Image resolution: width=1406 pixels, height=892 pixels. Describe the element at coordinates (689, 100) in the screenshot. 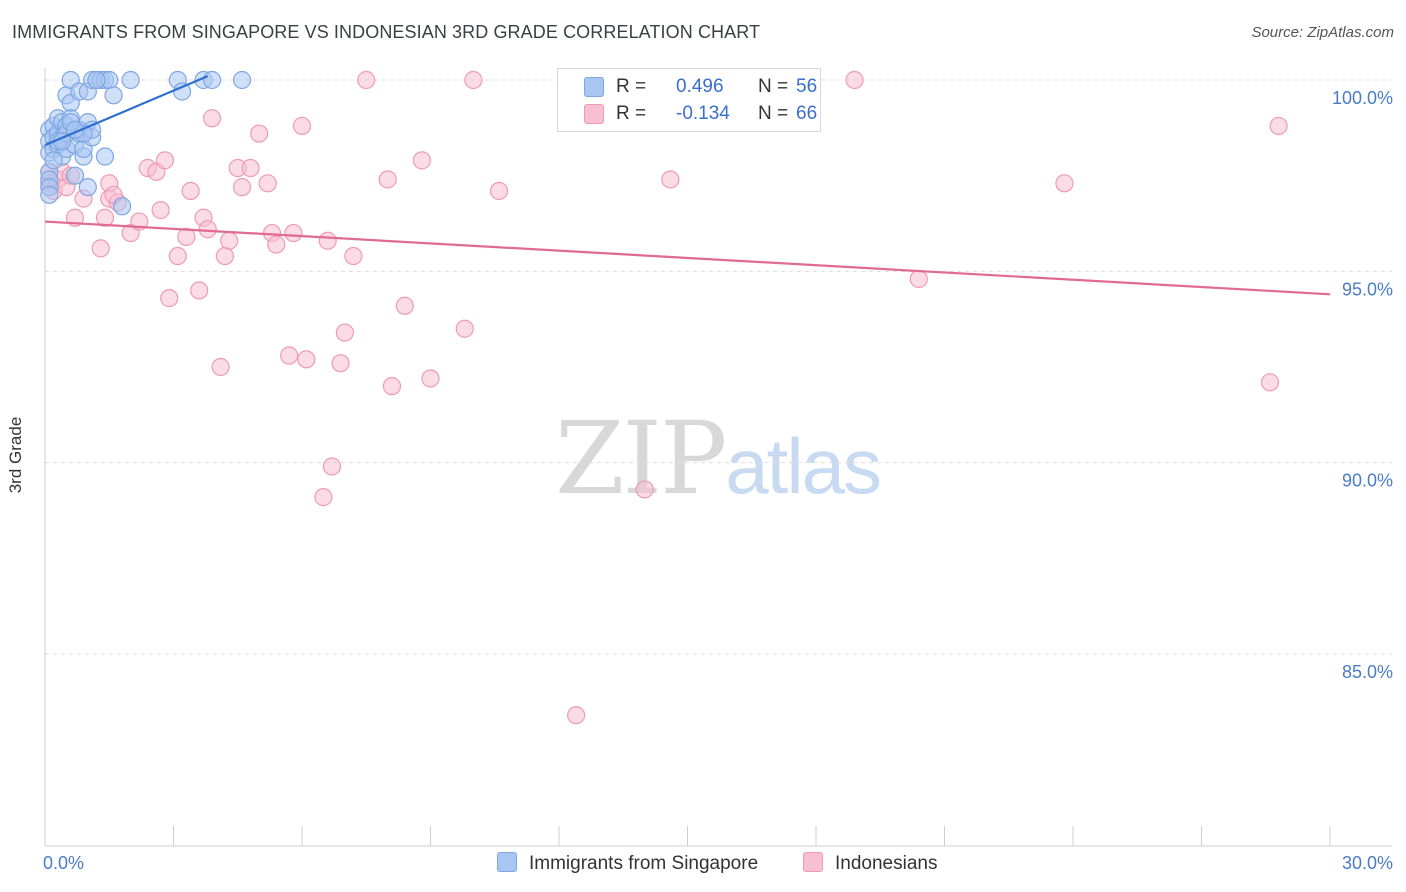

I see `correlation-legend: R = 0.496 N = 56 R = -0.134 N = 66` at that location.